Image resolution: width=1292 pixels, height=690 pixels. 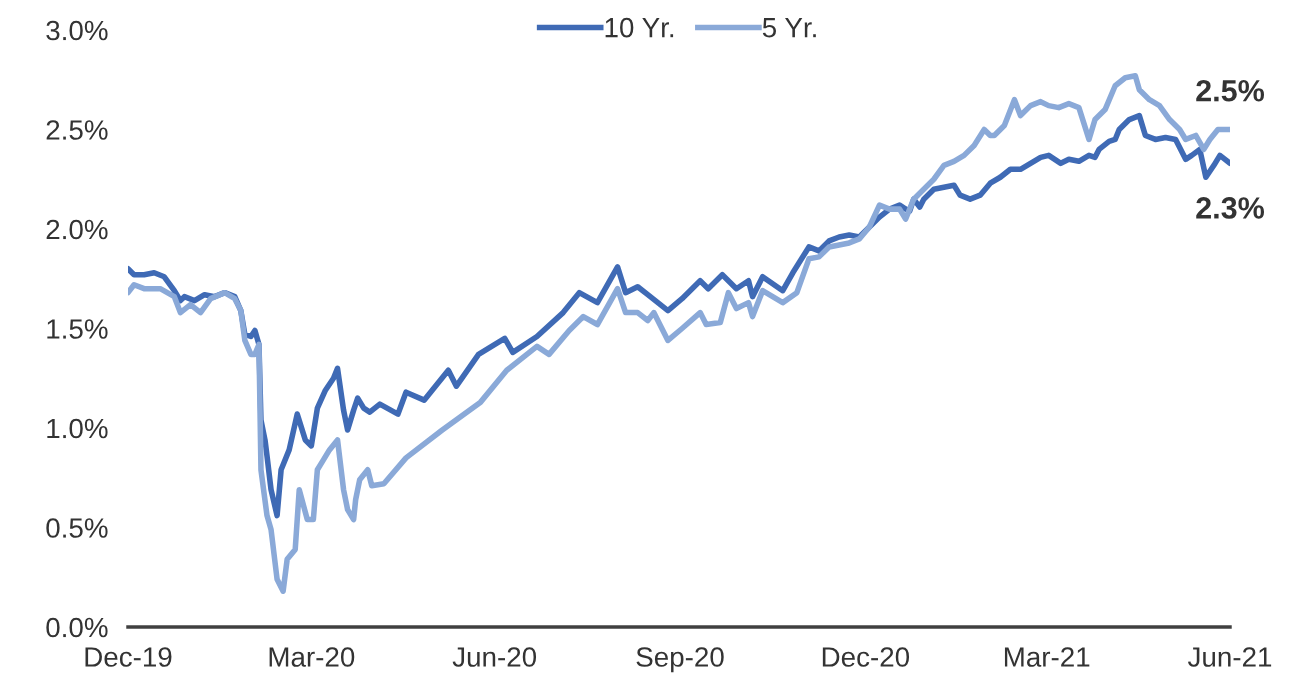 What do you see at coordinates (77, 428) in the screenshot?
I see `y-tick-label: 1.0%` at bounding box center [77, 428].